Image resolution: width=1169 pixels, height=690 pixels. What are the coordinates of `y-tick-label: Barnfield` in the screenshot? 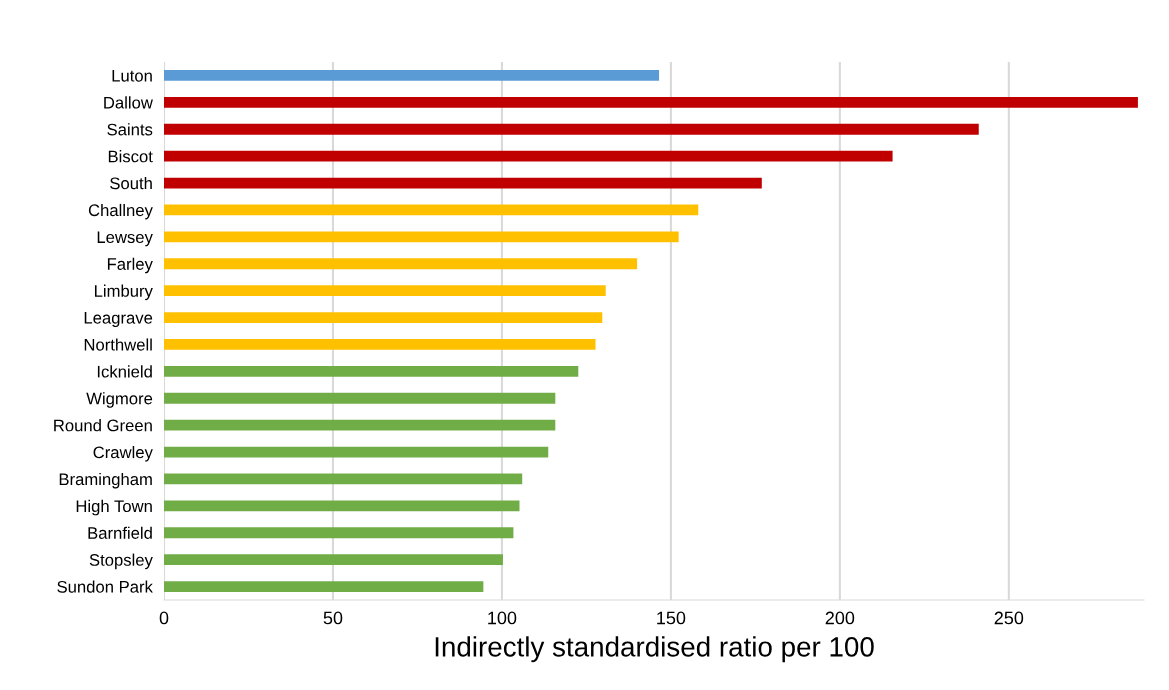 It's located at (120, 532).